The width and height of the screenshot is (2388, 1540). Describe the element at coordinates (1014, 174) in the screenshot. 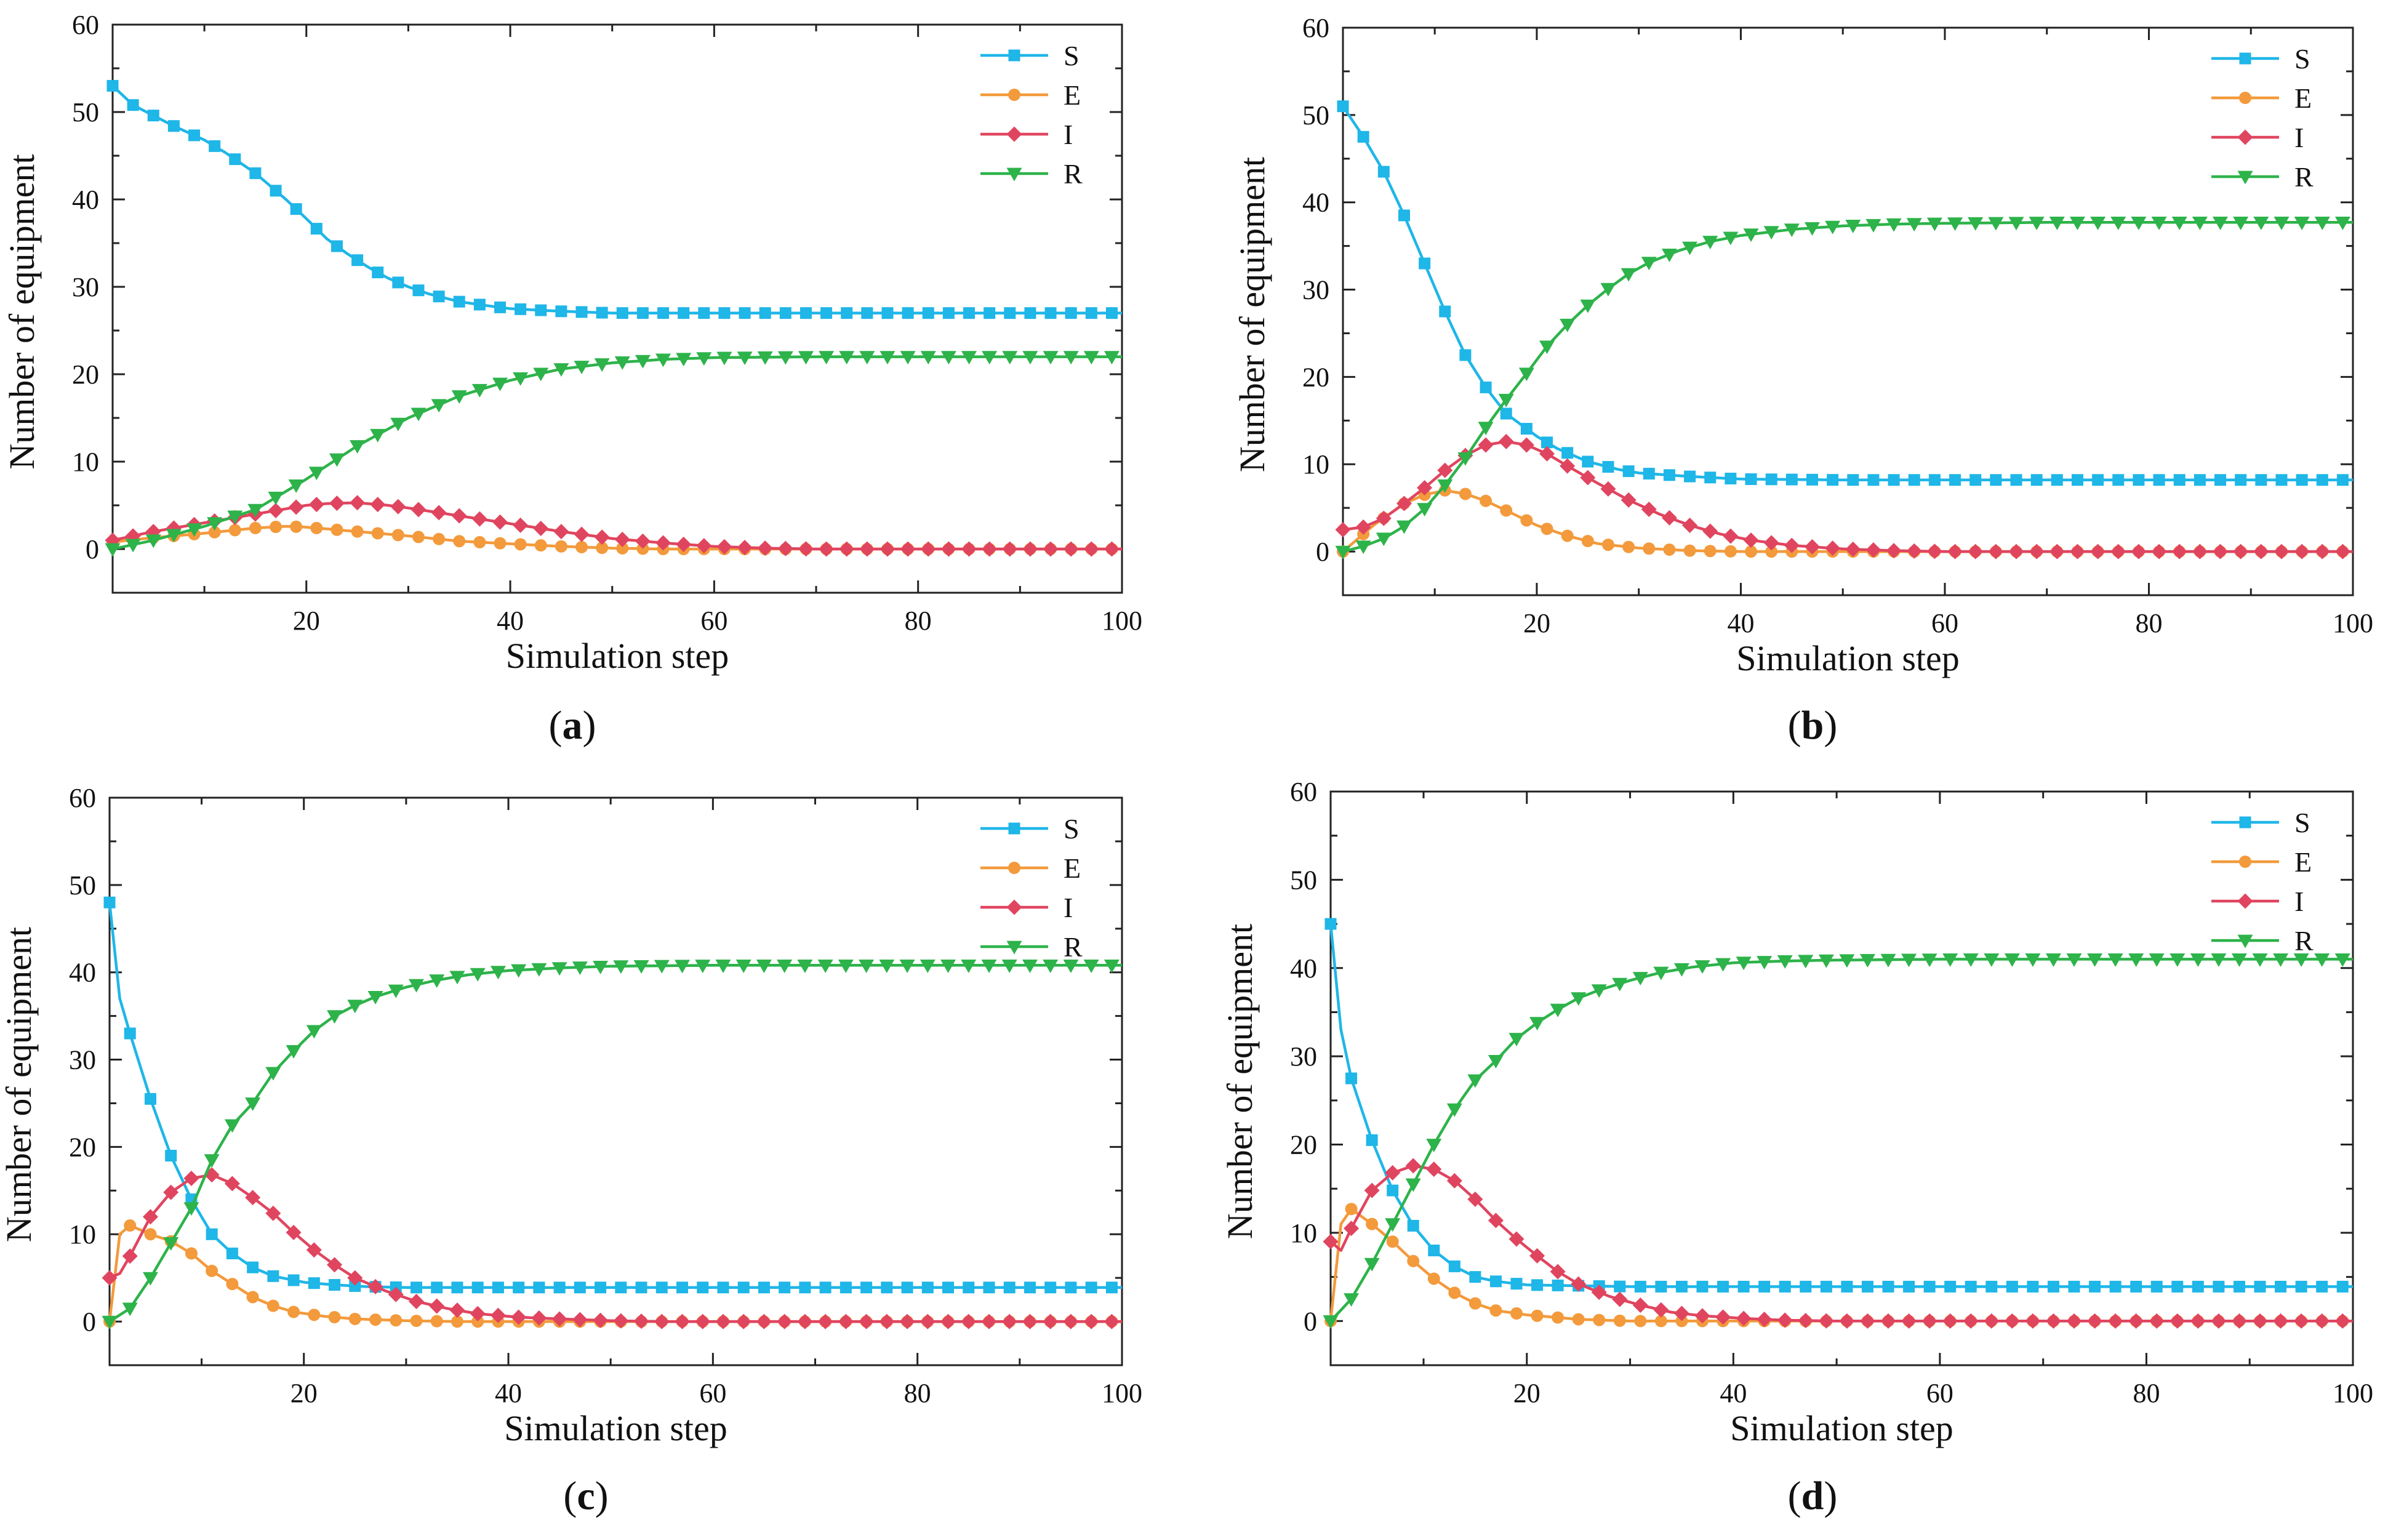

I see `legend-R-marker` at that location.